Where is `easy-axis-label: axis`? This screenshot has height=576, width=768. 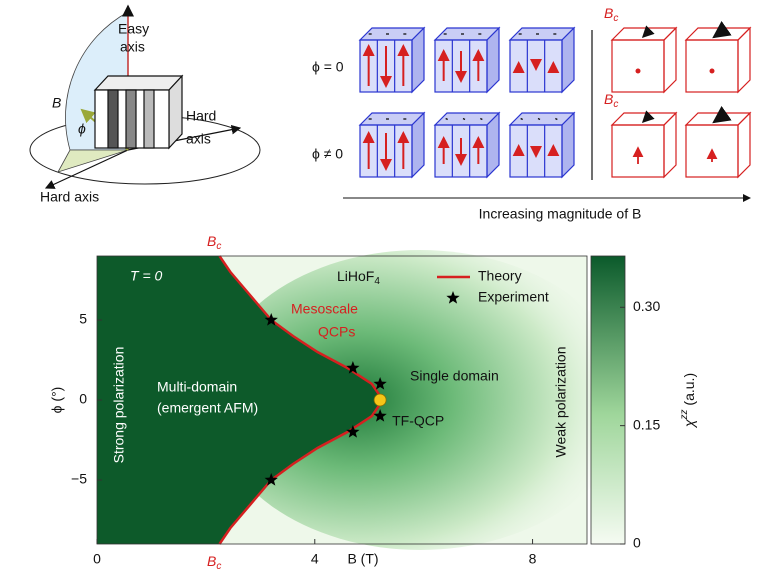
easy-axis-label: axis is located at coordinates (132, 47).